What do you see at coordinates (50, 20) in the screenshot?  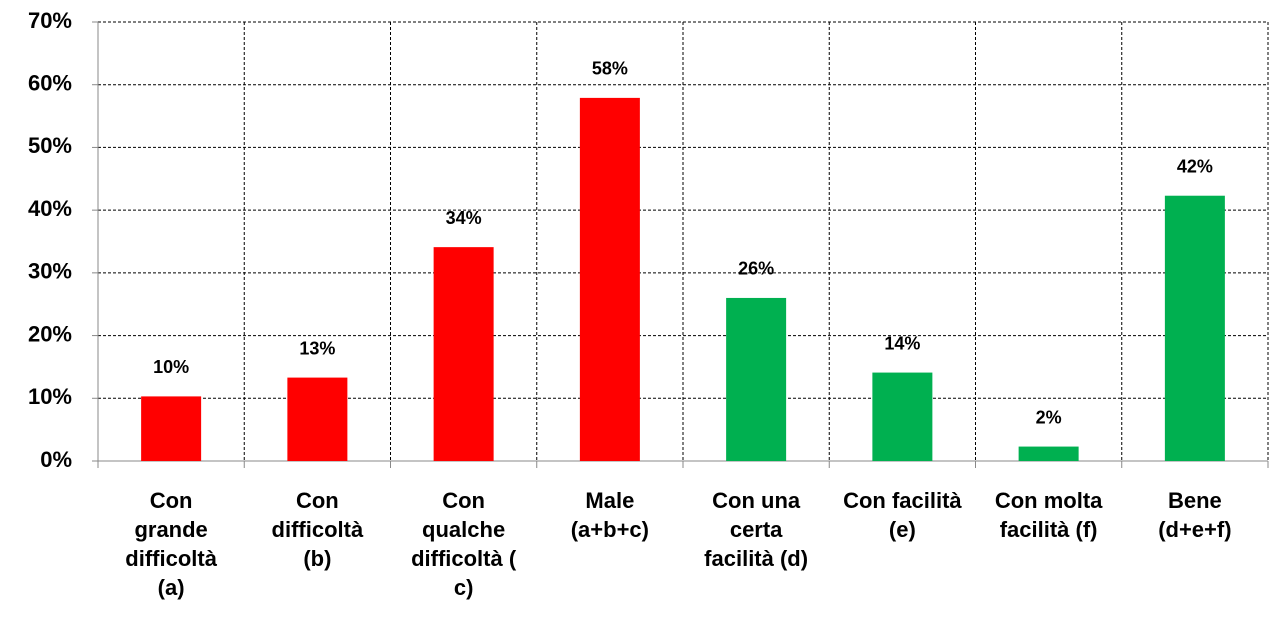 I see `y-tick-label: 70%` at bounding box center [50, 20].